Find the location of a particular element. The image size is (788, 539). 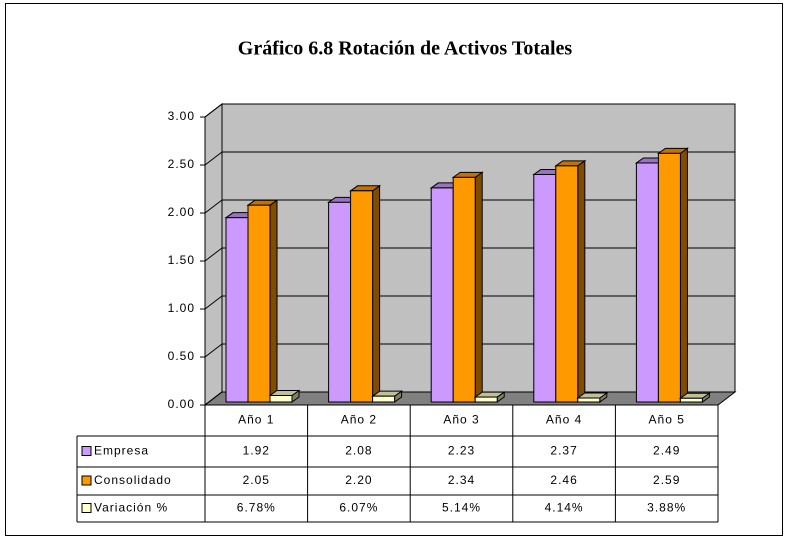

data-table-value: 2.23 is located at coordinates (461, 451).